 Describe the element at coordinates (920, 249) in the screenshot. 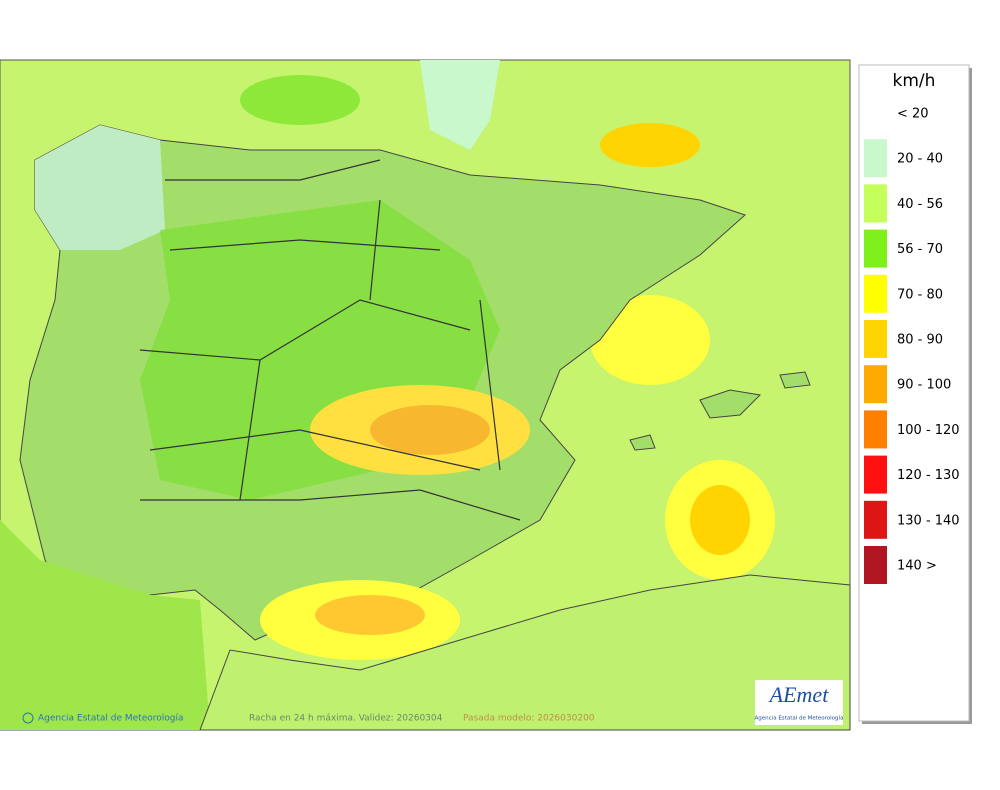

I see `legend-label: 56 - 70` at that location.